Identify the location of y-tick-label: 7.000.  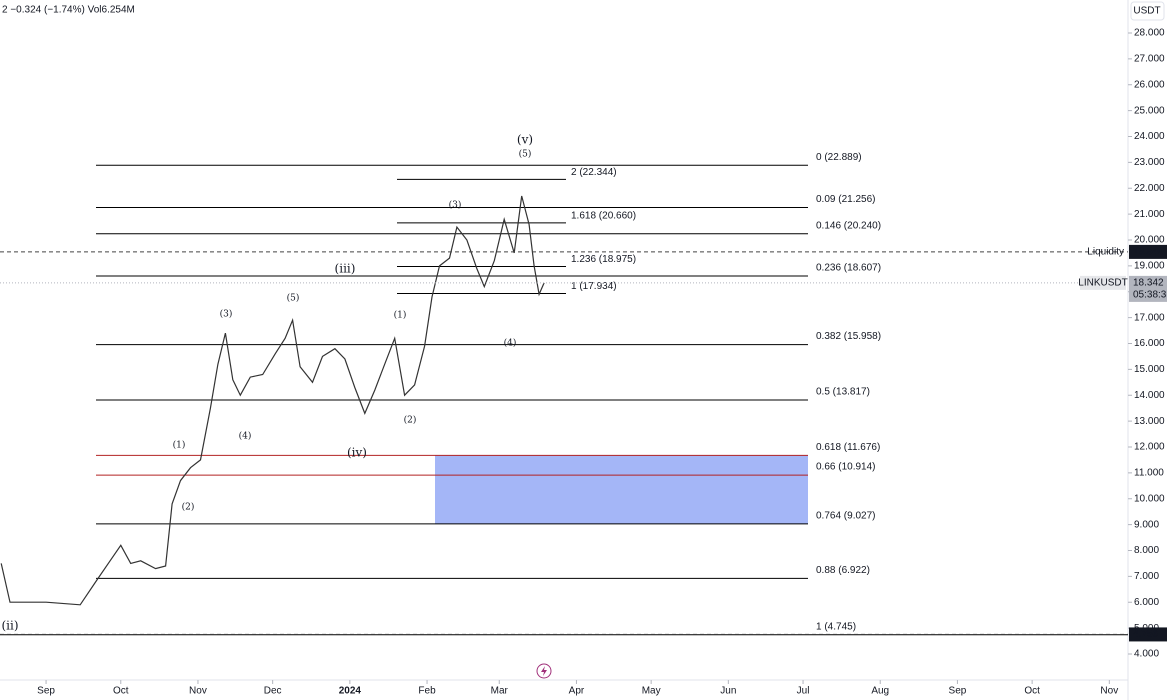
(1146, 576).